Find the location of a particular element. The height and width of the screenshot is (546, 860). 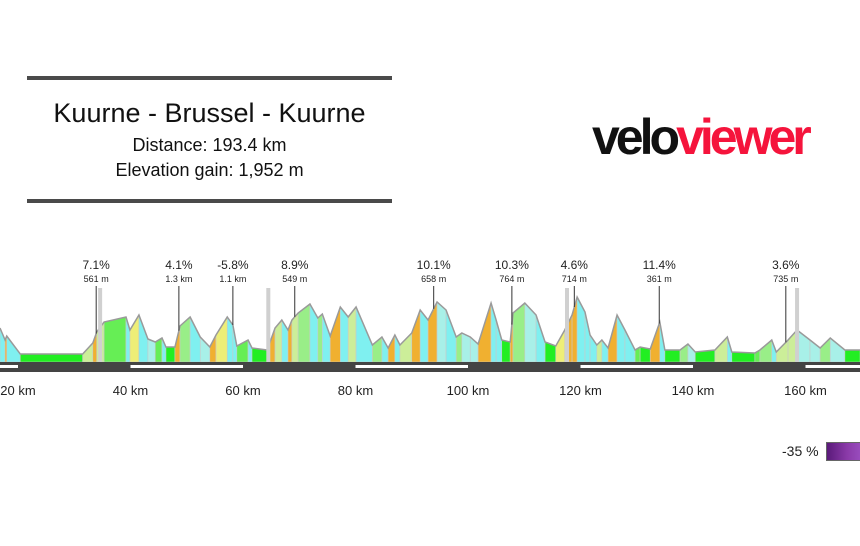

climb-length-label: 561 m is located at coordinates (96, 279).